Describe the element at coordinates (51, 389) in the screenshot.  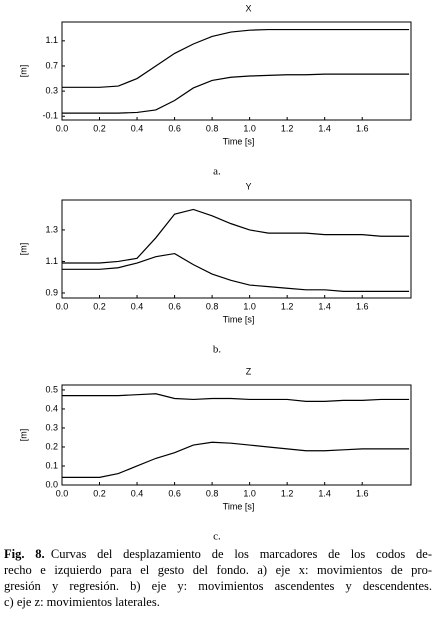
I see `y-tick-label: 0.5` at that location.